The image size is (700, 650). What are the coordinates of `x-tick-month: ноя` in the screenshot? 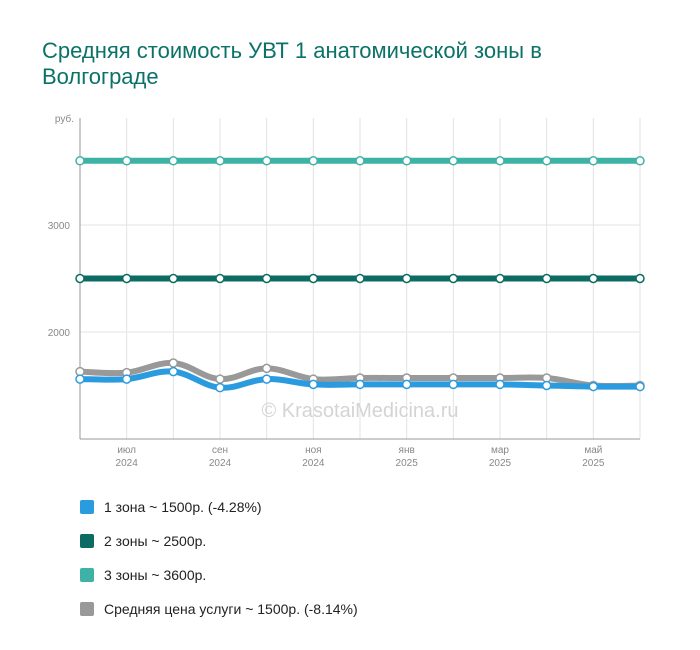 It's located at (313, 450).